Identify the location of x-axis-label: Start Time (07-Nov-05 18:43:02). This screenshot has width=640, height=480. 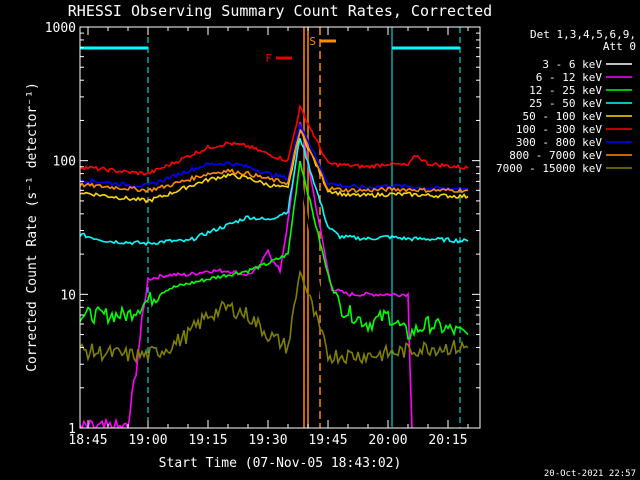
(280, 463).